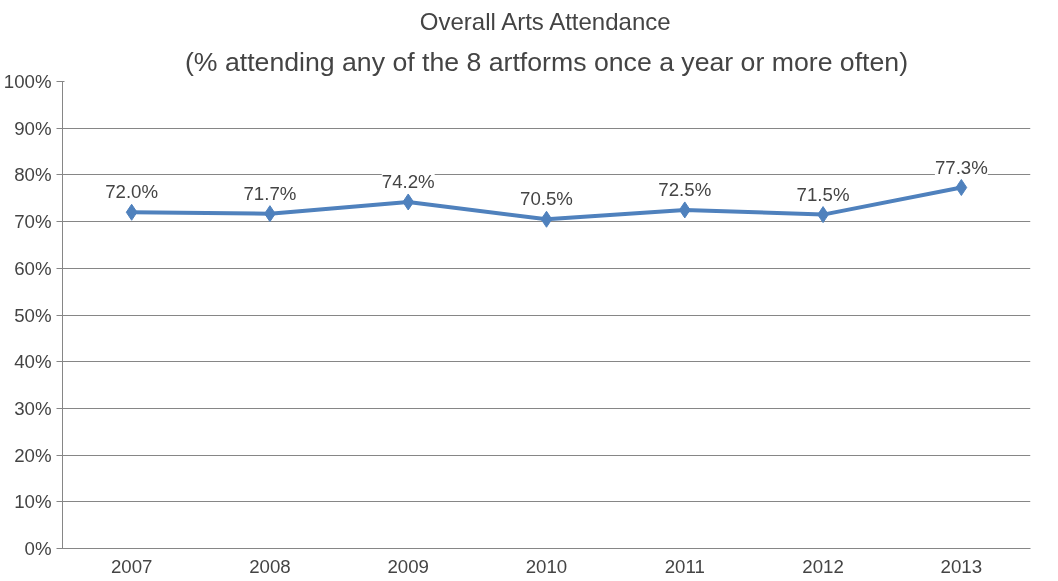 This screenshot has height=581, width=1058. I want to click on y-tick-label: 30%, so click(33, 408).